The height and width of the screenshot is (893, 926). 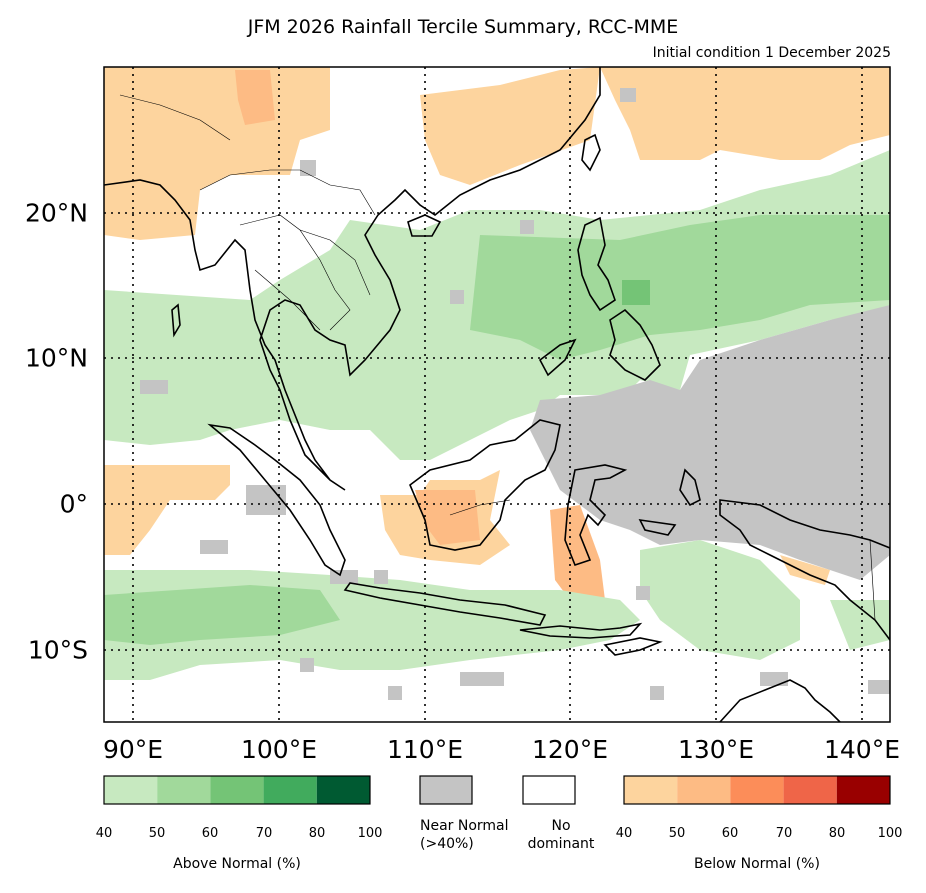 I want to click on below-tick-label: 80, so click(x=837, y=833).